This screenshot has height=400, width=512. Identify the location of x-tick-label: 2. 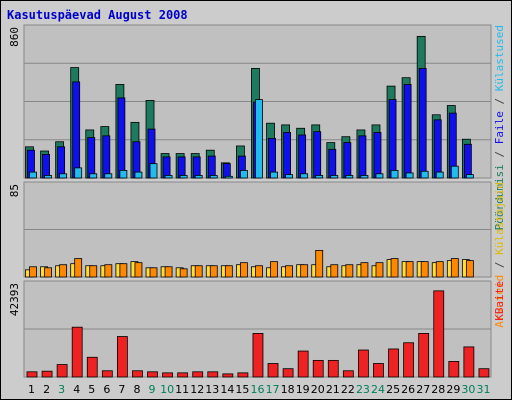
(46, 389).